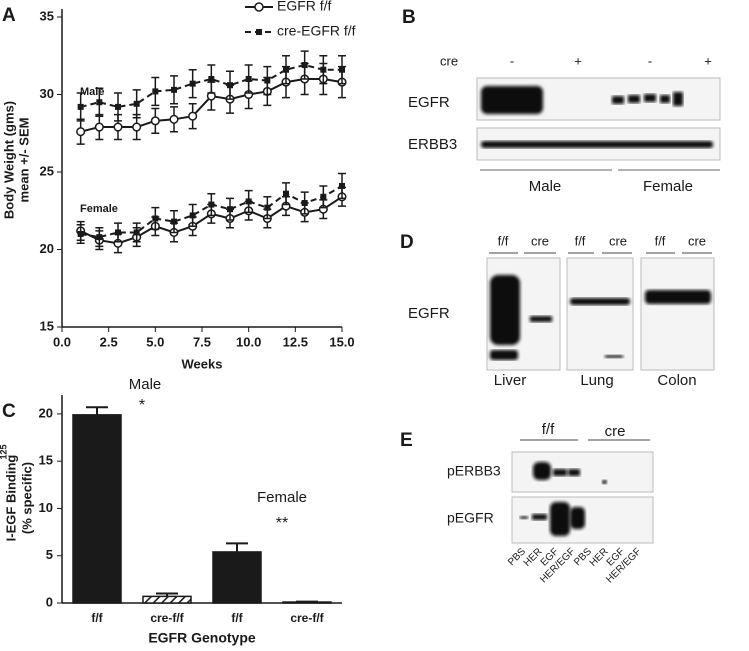  I want to click on x-tick-label: 7.5, so click(202, 341).